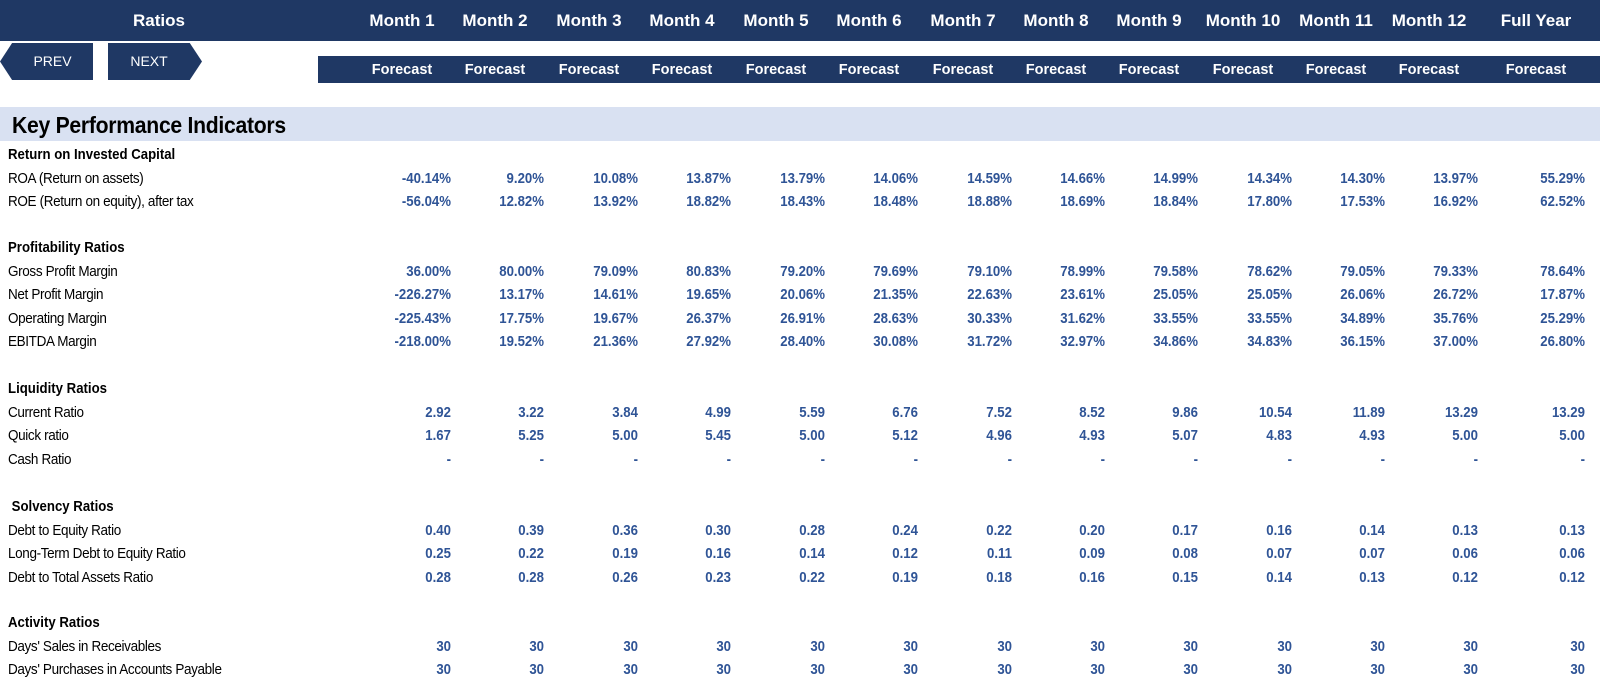  Describe the element at coordinates (905, 553) in the screenshot. I see `value-cell: 0.12` at that location.